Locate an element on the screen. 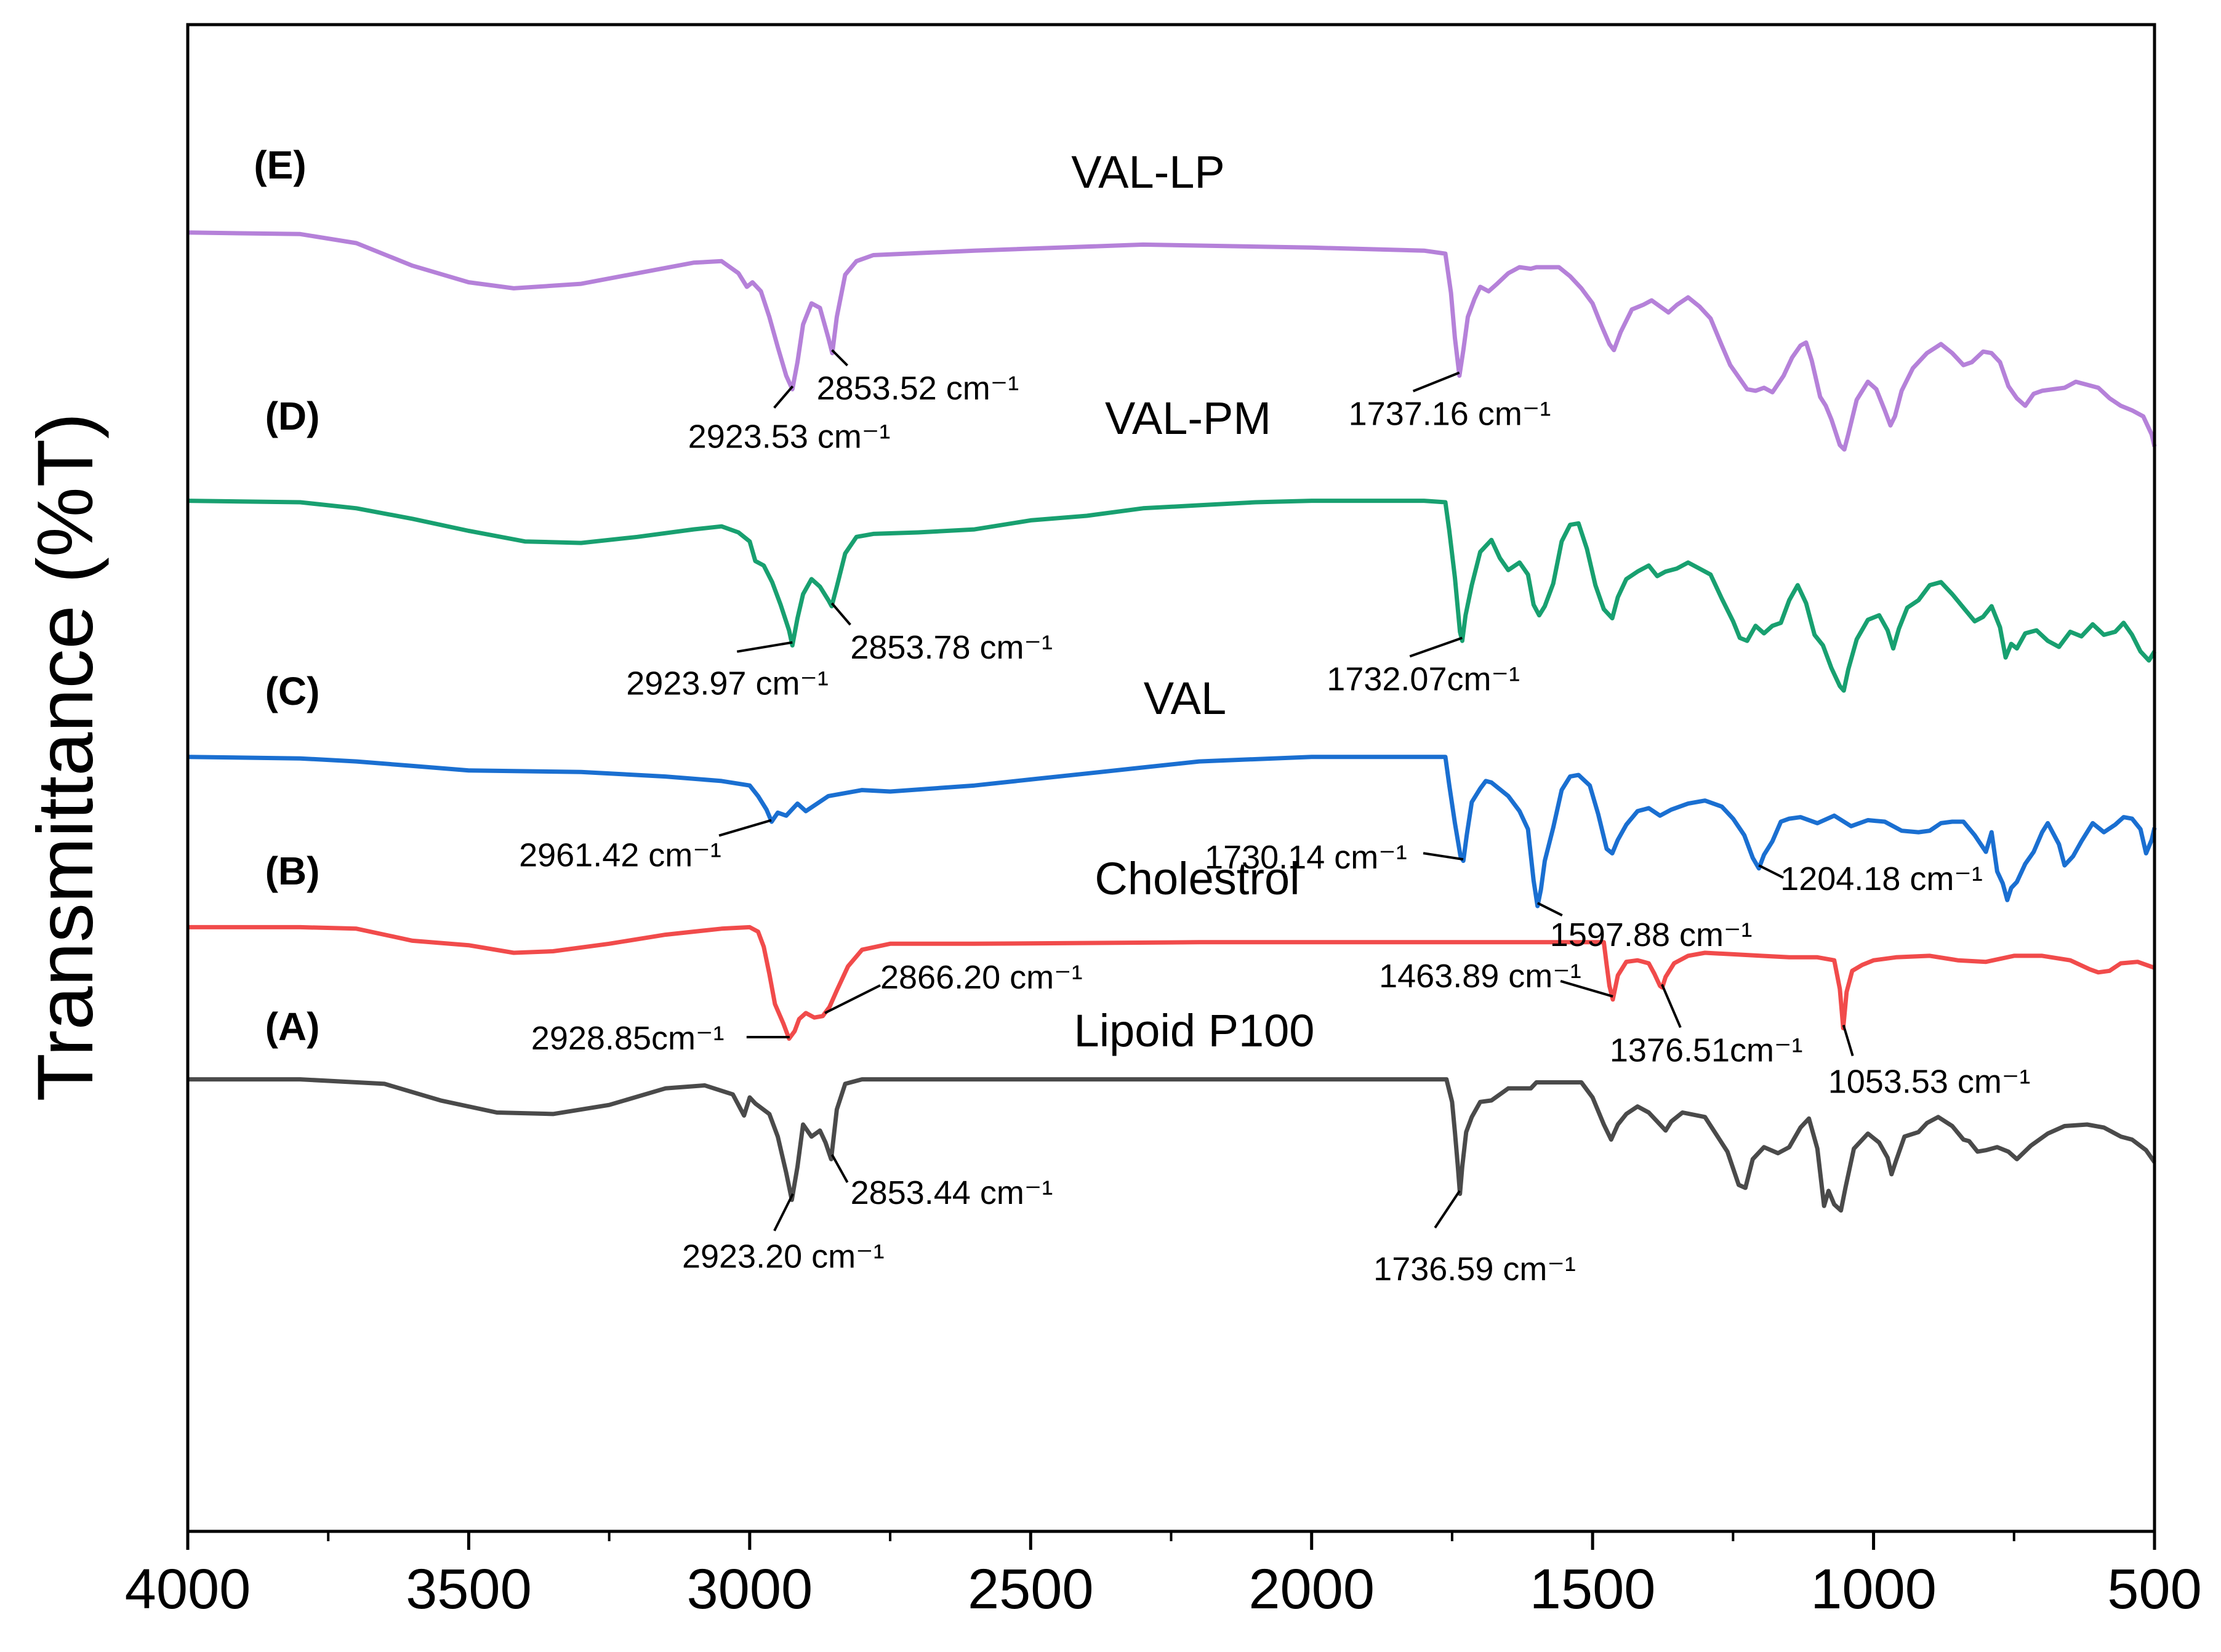 The image size is (2221, 1652). peak-annotation-b: 2866.20 cm⁻¹ is located at coordinates (982, 977).